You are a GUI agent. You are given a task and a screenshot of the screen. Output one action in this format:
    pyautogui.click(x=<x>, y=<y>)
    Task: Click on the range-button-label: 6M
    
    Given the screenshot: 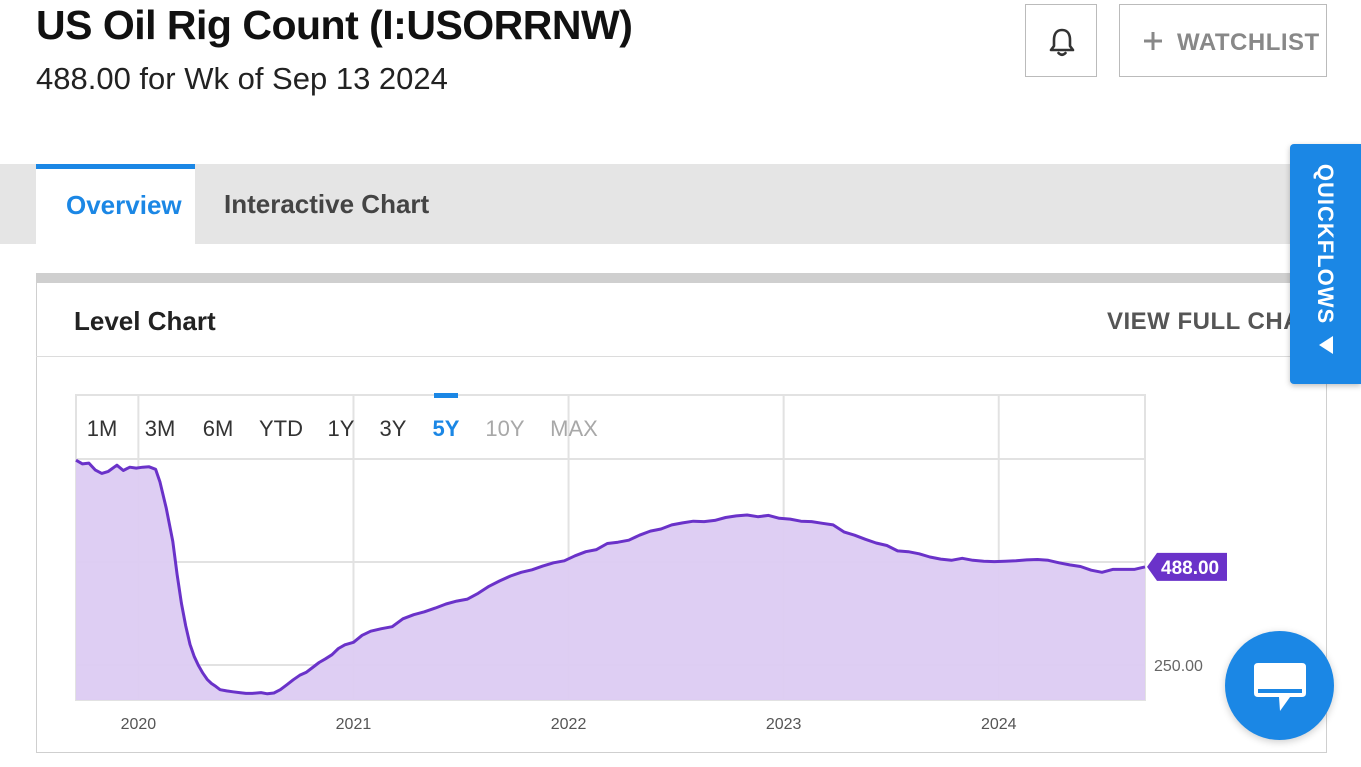 What is the action you would take?
    pyautogui.click(x=218, y=428)
    